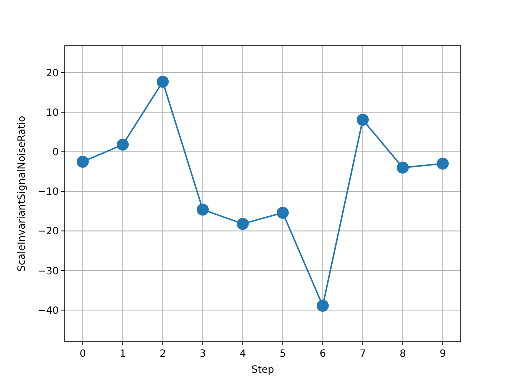  I want to click on y-tick-label: −40, so click(48, 311).